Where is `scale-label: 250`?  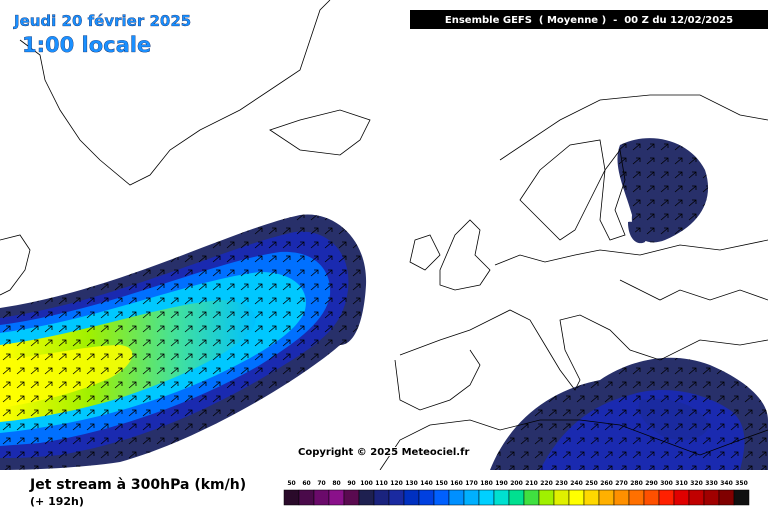 scale-label: 250 is located at coordinates (591, 483).